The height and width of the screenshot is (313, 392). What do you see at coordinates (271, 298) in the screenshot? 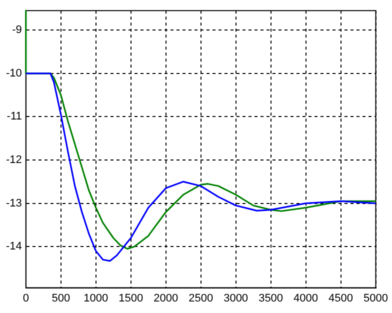
I see `x-tick-label: 3500` at bounding box center [271, 298].